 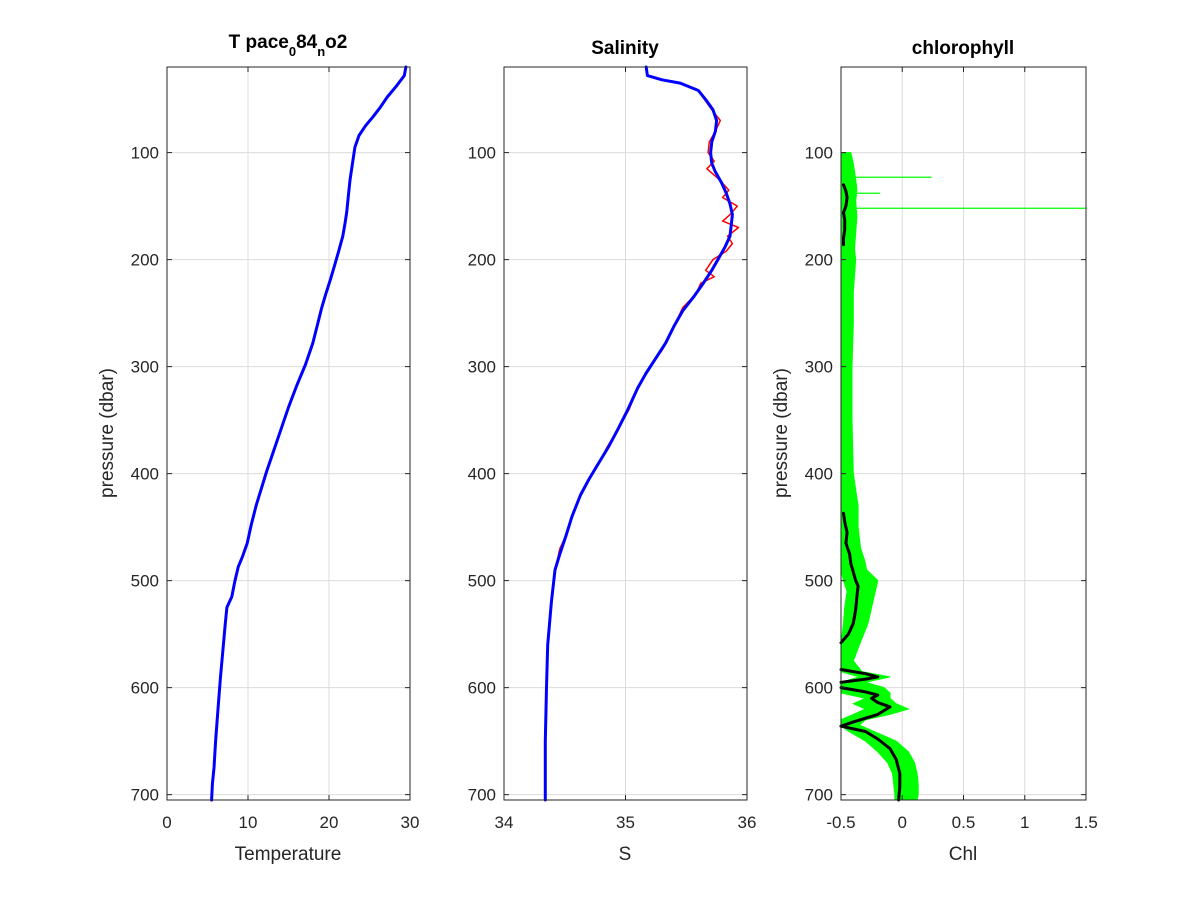 What do you see at coordinates (964, 822) in the screenshot?
I see `chlorophyll-x-tick-label: 0.5` at bounding box center [964, 822].